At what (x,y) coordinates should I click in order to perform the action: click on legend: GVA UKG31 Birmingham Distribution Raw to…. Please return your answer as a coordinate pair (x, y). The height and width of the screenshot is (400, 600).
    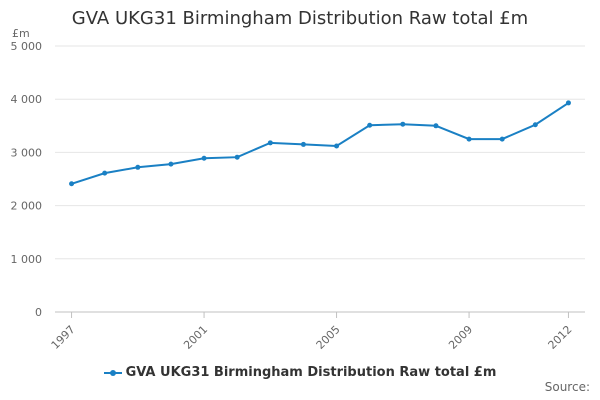
    Looking at the image, I should click on (300, 372).